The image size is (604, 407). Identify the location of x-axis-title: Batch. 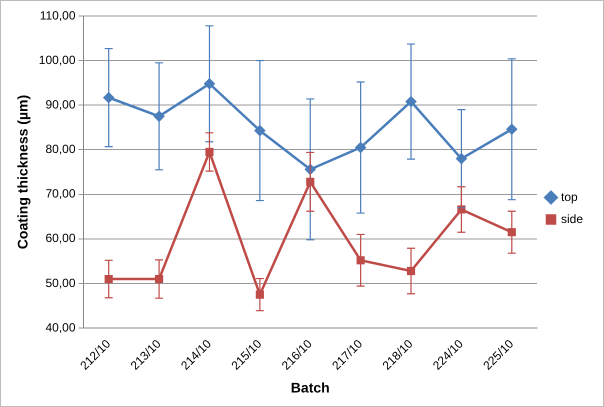
(310, 387).